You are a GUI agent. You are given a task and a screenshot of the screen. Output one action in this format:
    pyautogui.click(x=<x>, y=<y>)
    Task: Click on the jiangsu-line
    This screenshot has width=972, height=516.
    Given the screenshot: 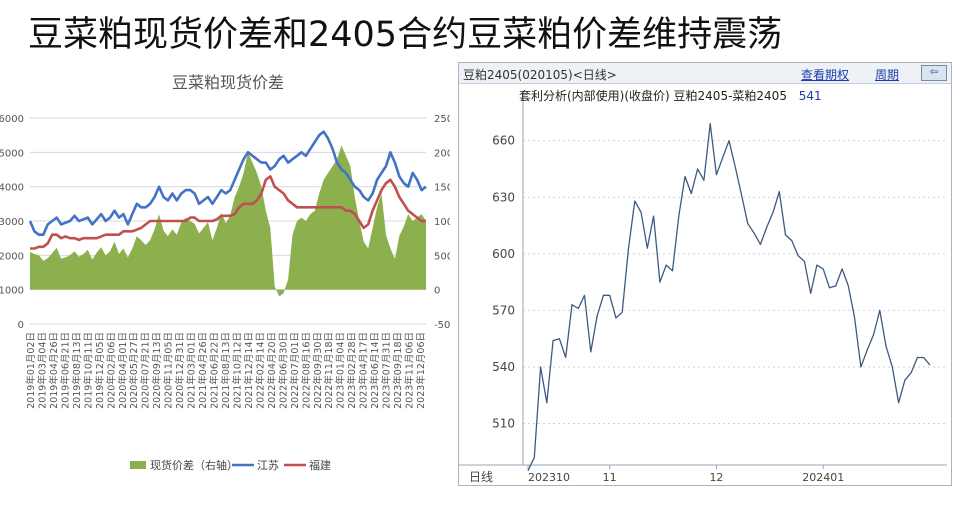 What is the action you would take?
    pyautogui.click(x=227, y=183)
    